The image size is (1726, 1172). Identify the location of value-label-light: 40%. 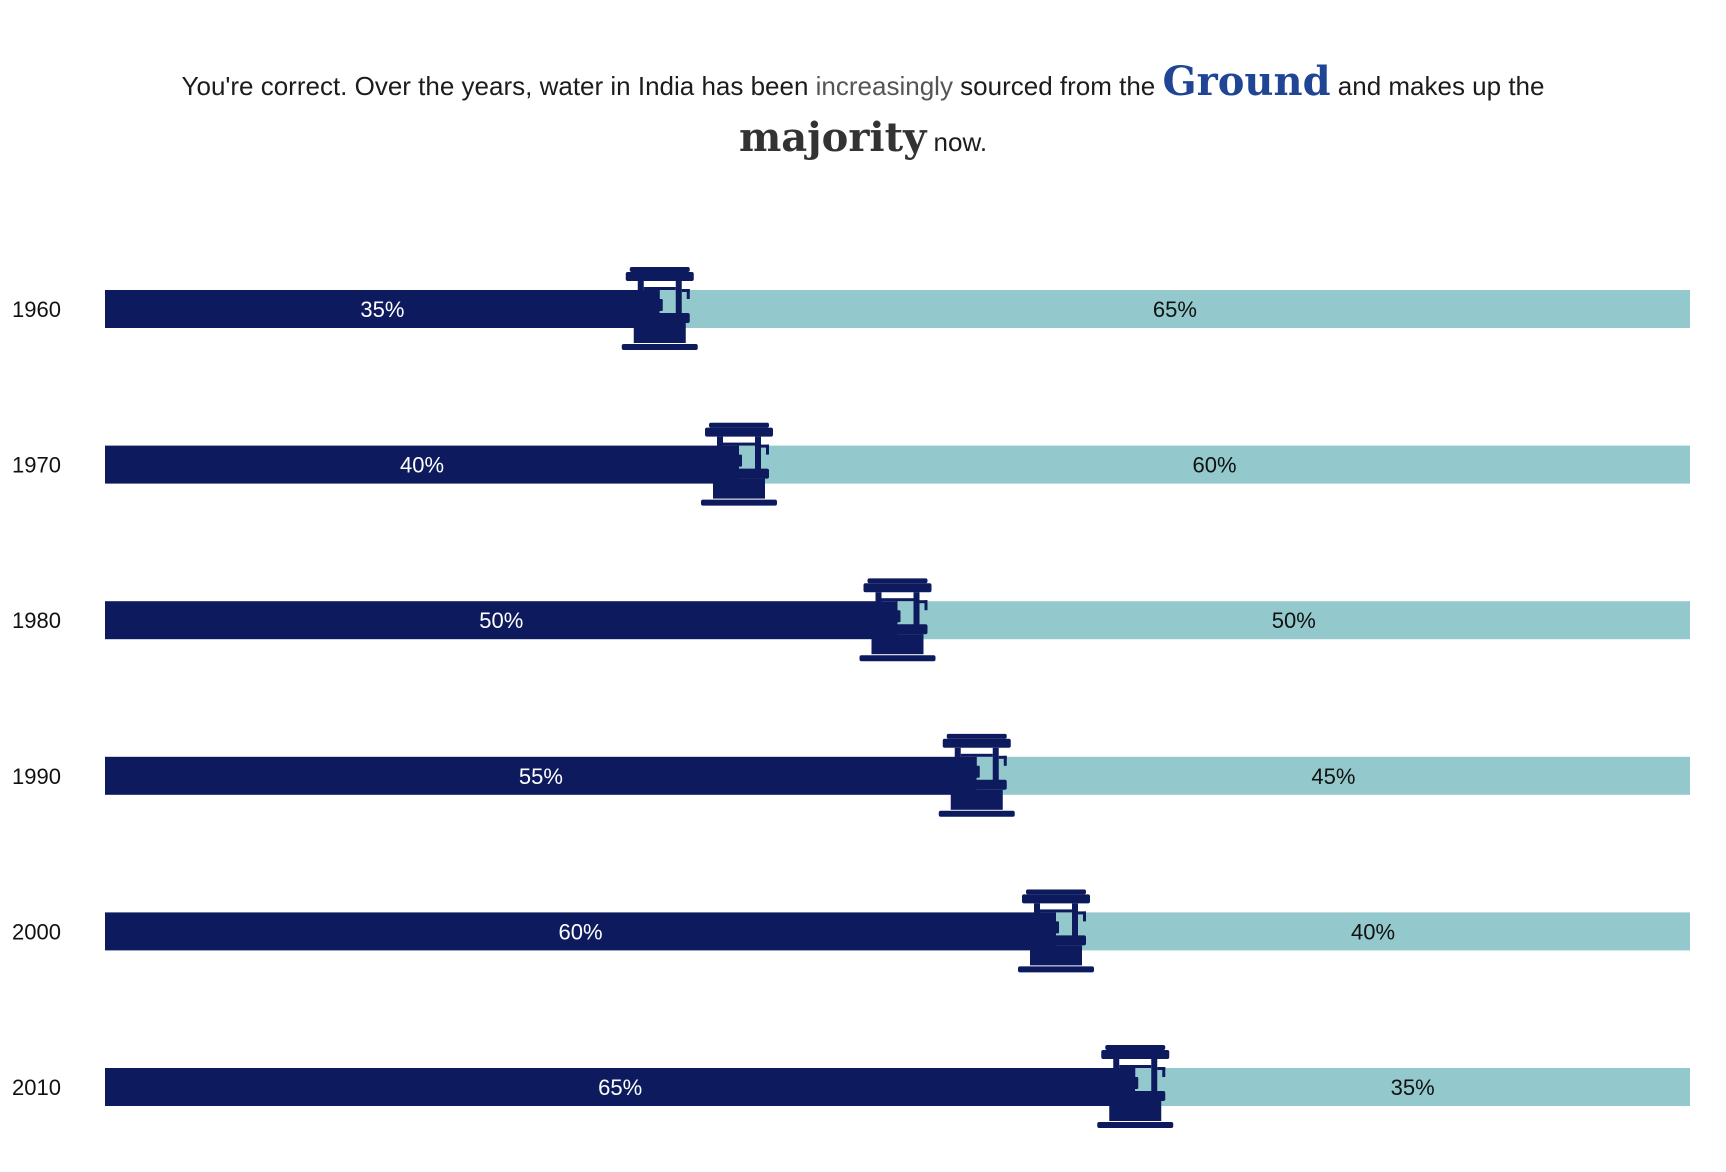
(1373, 931).